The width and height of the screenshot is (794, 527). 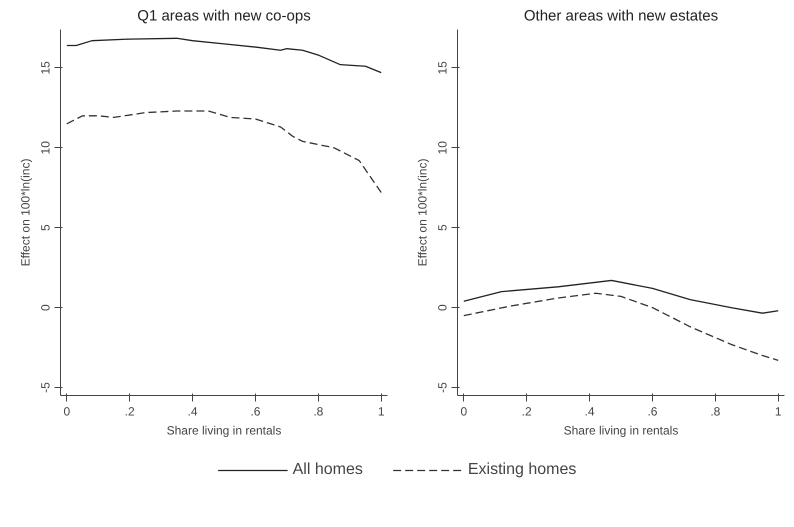 What do you see at coordinates (224, 16) in the screenshot?
I see `chart-title: Q1 areas with new co-ops` at bounding box center [224, 16].